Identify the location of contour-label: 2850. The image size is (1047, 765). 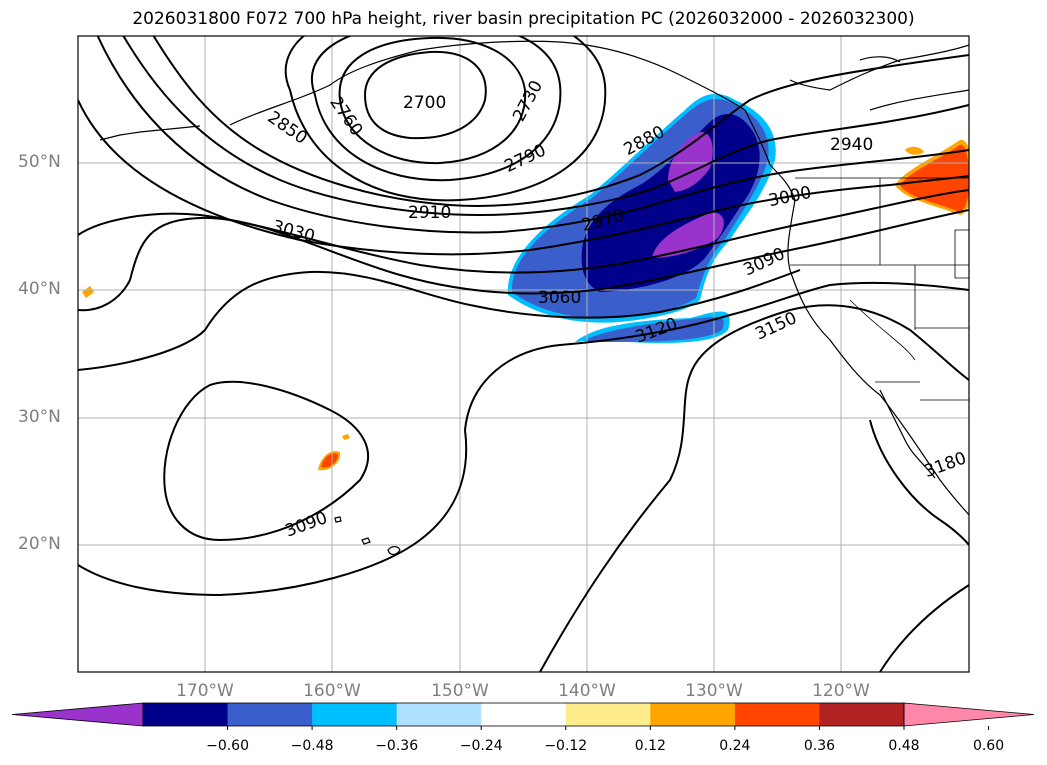
(287, 127).